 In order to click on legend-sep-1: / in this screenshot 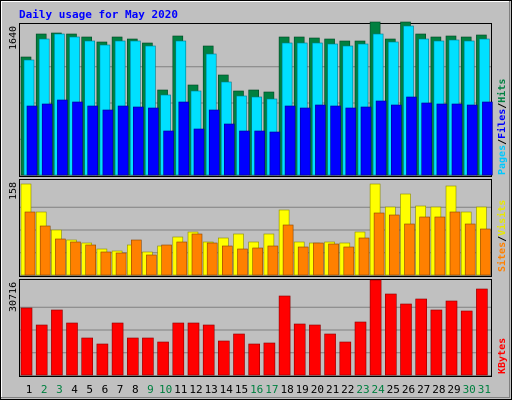, I will do `click(502, 142)`.